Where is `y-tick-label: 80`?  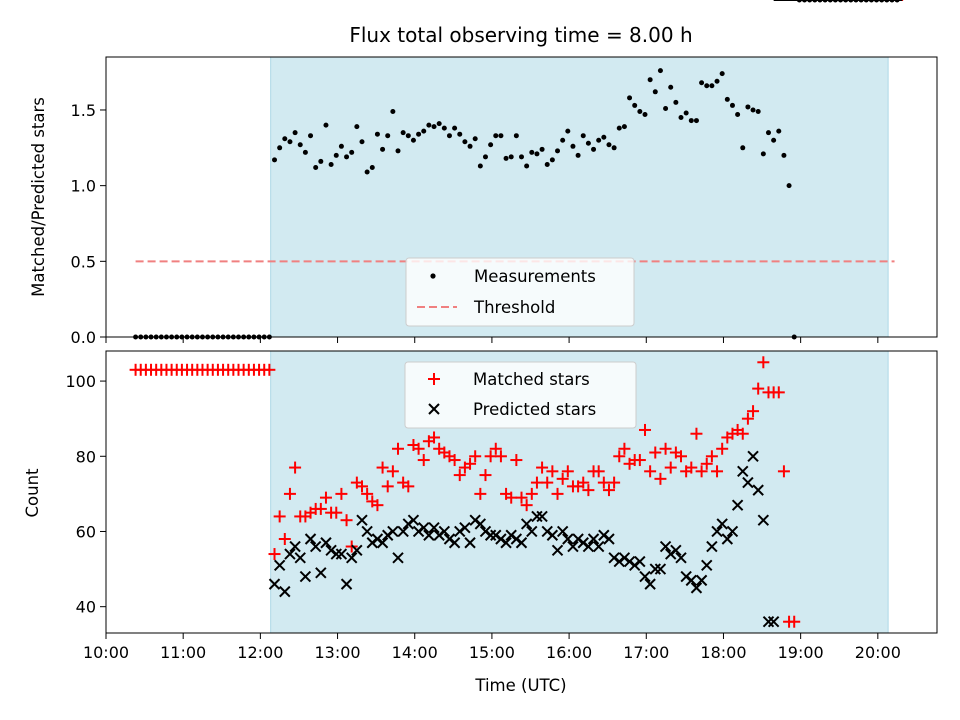 y-tick-label: 80 is located at coordinates (86, 456).